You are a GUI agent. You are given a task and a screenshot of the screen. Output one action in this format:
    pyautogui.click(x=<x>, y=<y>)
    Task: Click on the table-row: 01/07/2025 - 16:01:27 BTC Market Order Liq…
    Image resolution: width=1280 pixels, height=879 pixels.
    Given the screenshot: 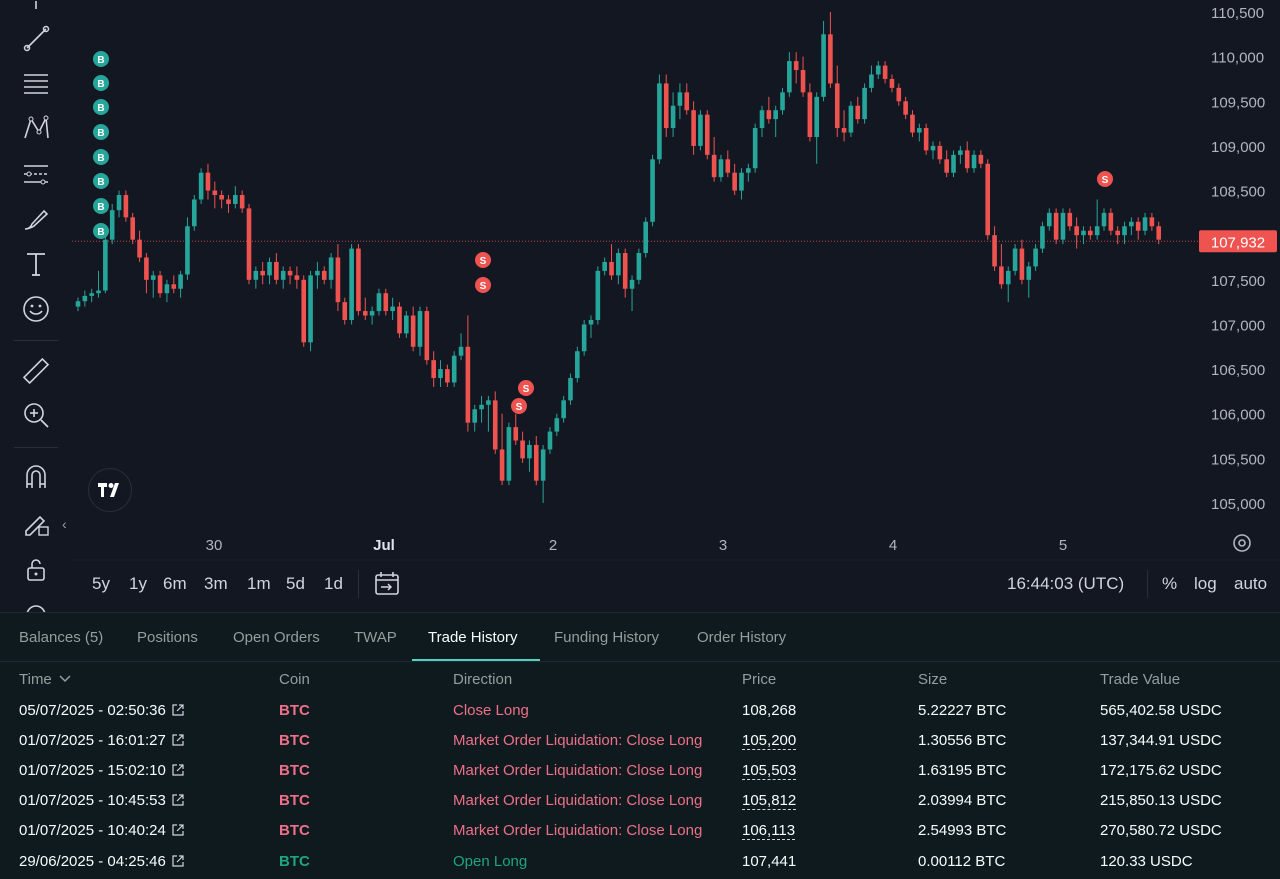 What is the action you would take?
    pyautogui.click(x=640, y=742)
    